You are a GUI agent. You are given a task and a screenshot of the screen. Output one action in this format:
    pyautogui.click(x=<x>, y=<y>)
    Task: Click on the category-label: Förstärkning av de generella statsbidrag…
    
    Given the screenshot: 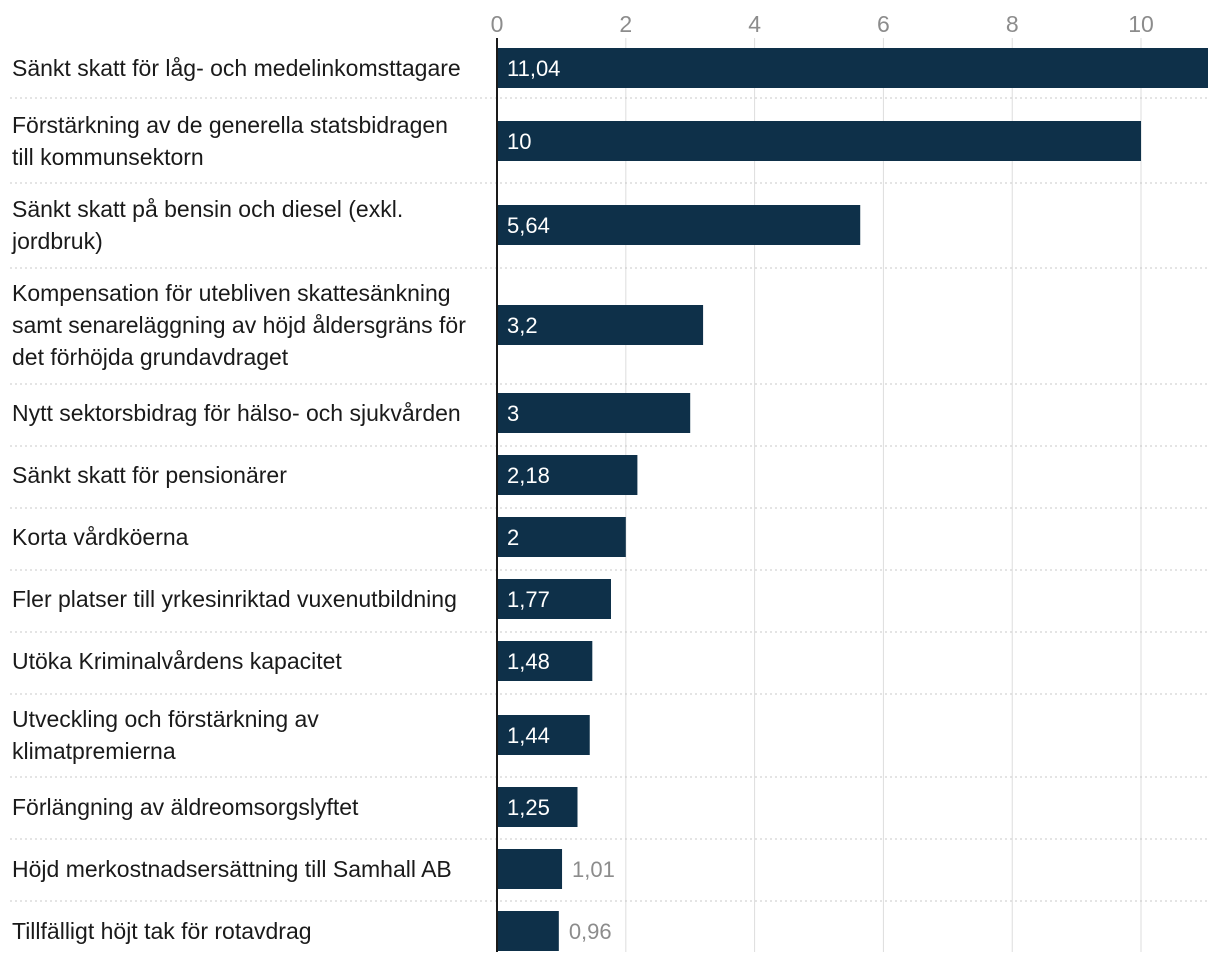 What is the action you would take?
    pyautogui.click(x=230, y=125)
    